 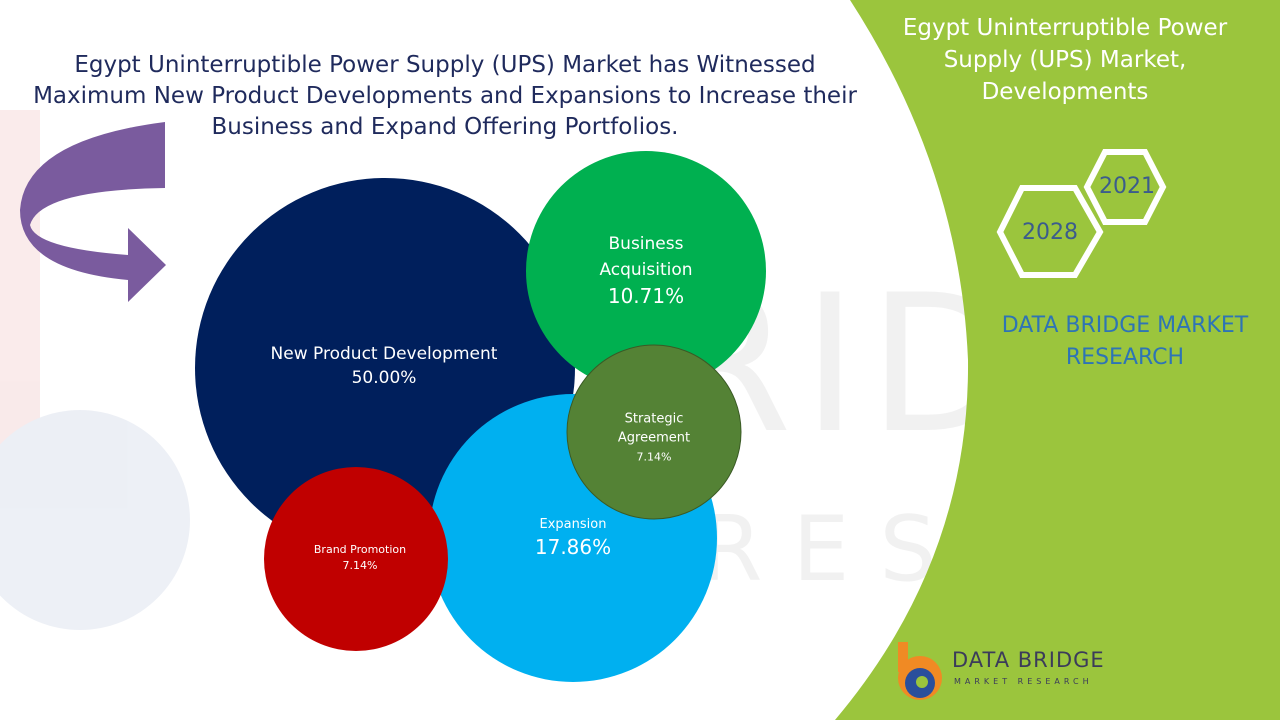 I want to click on logo-mark-icon, so click(x=920, y=671).